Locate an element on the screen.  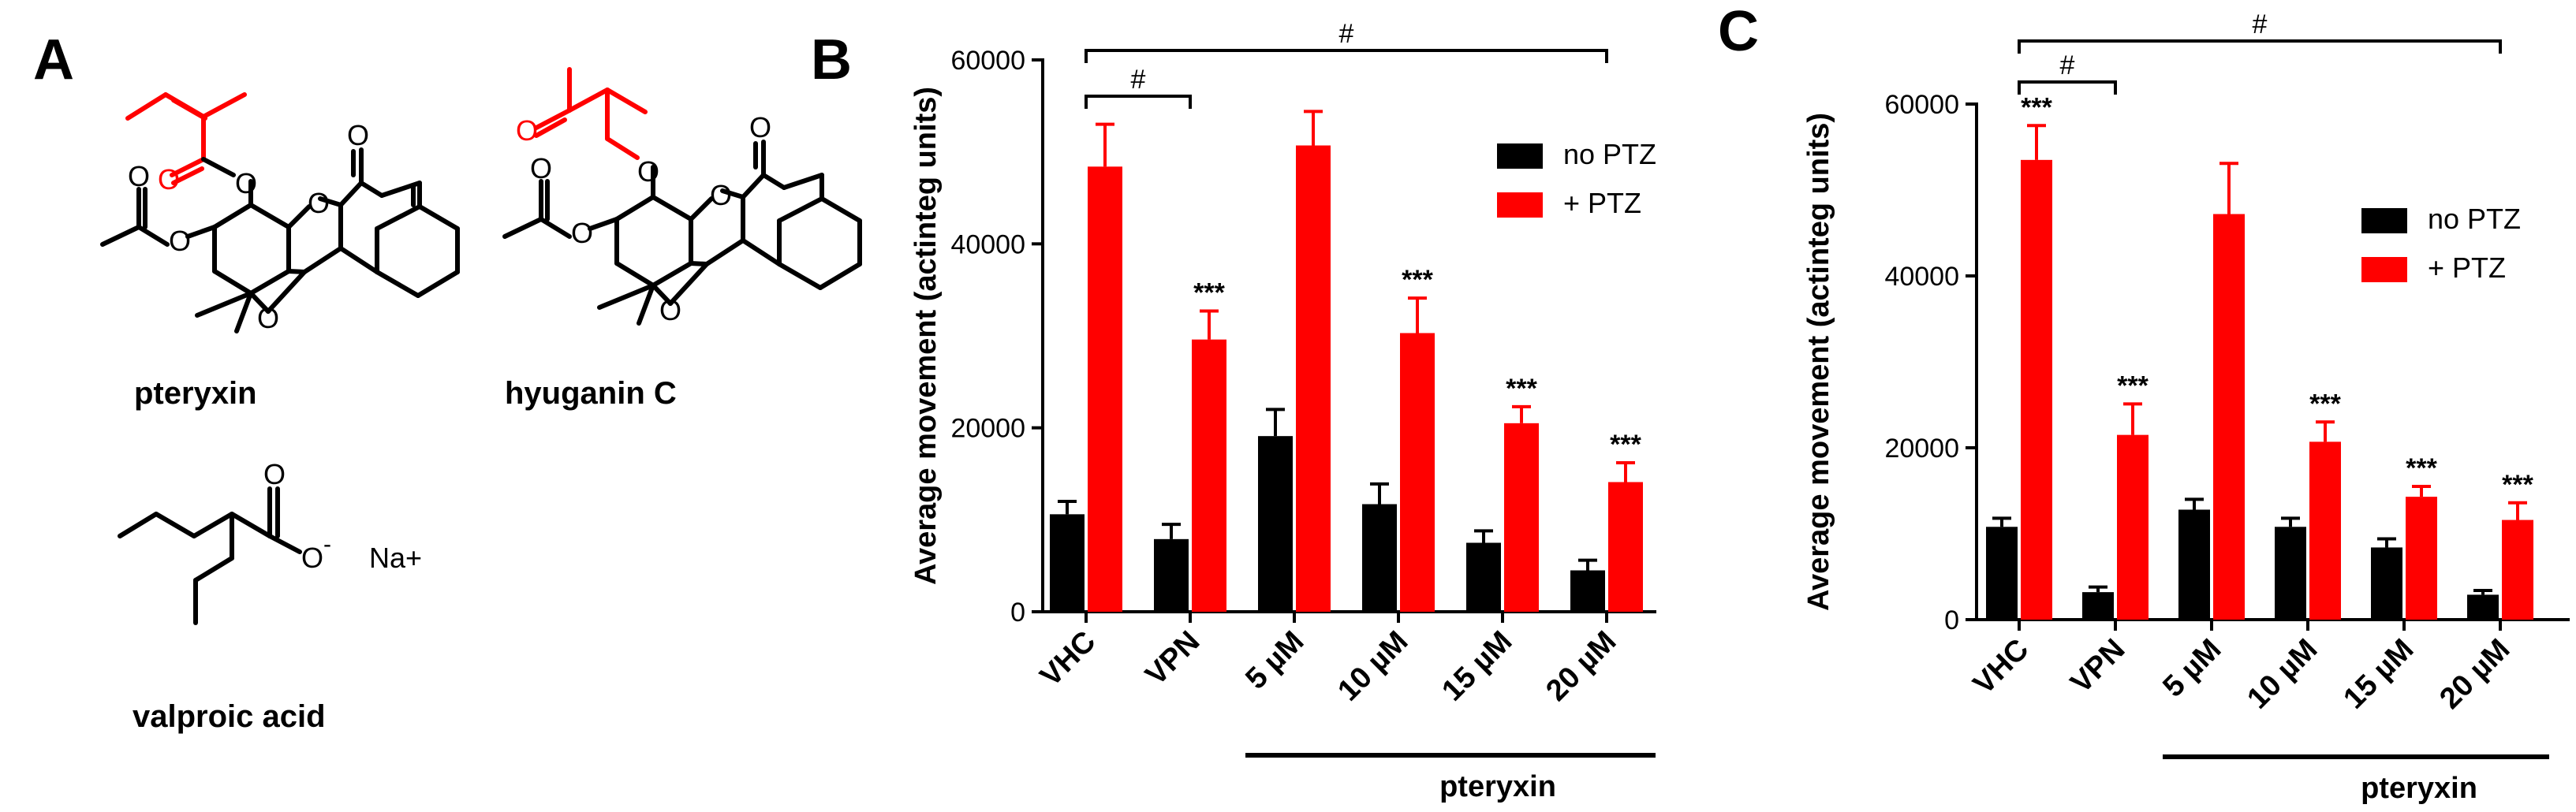
panel-label-b: B is located at coordinates (831, 59).